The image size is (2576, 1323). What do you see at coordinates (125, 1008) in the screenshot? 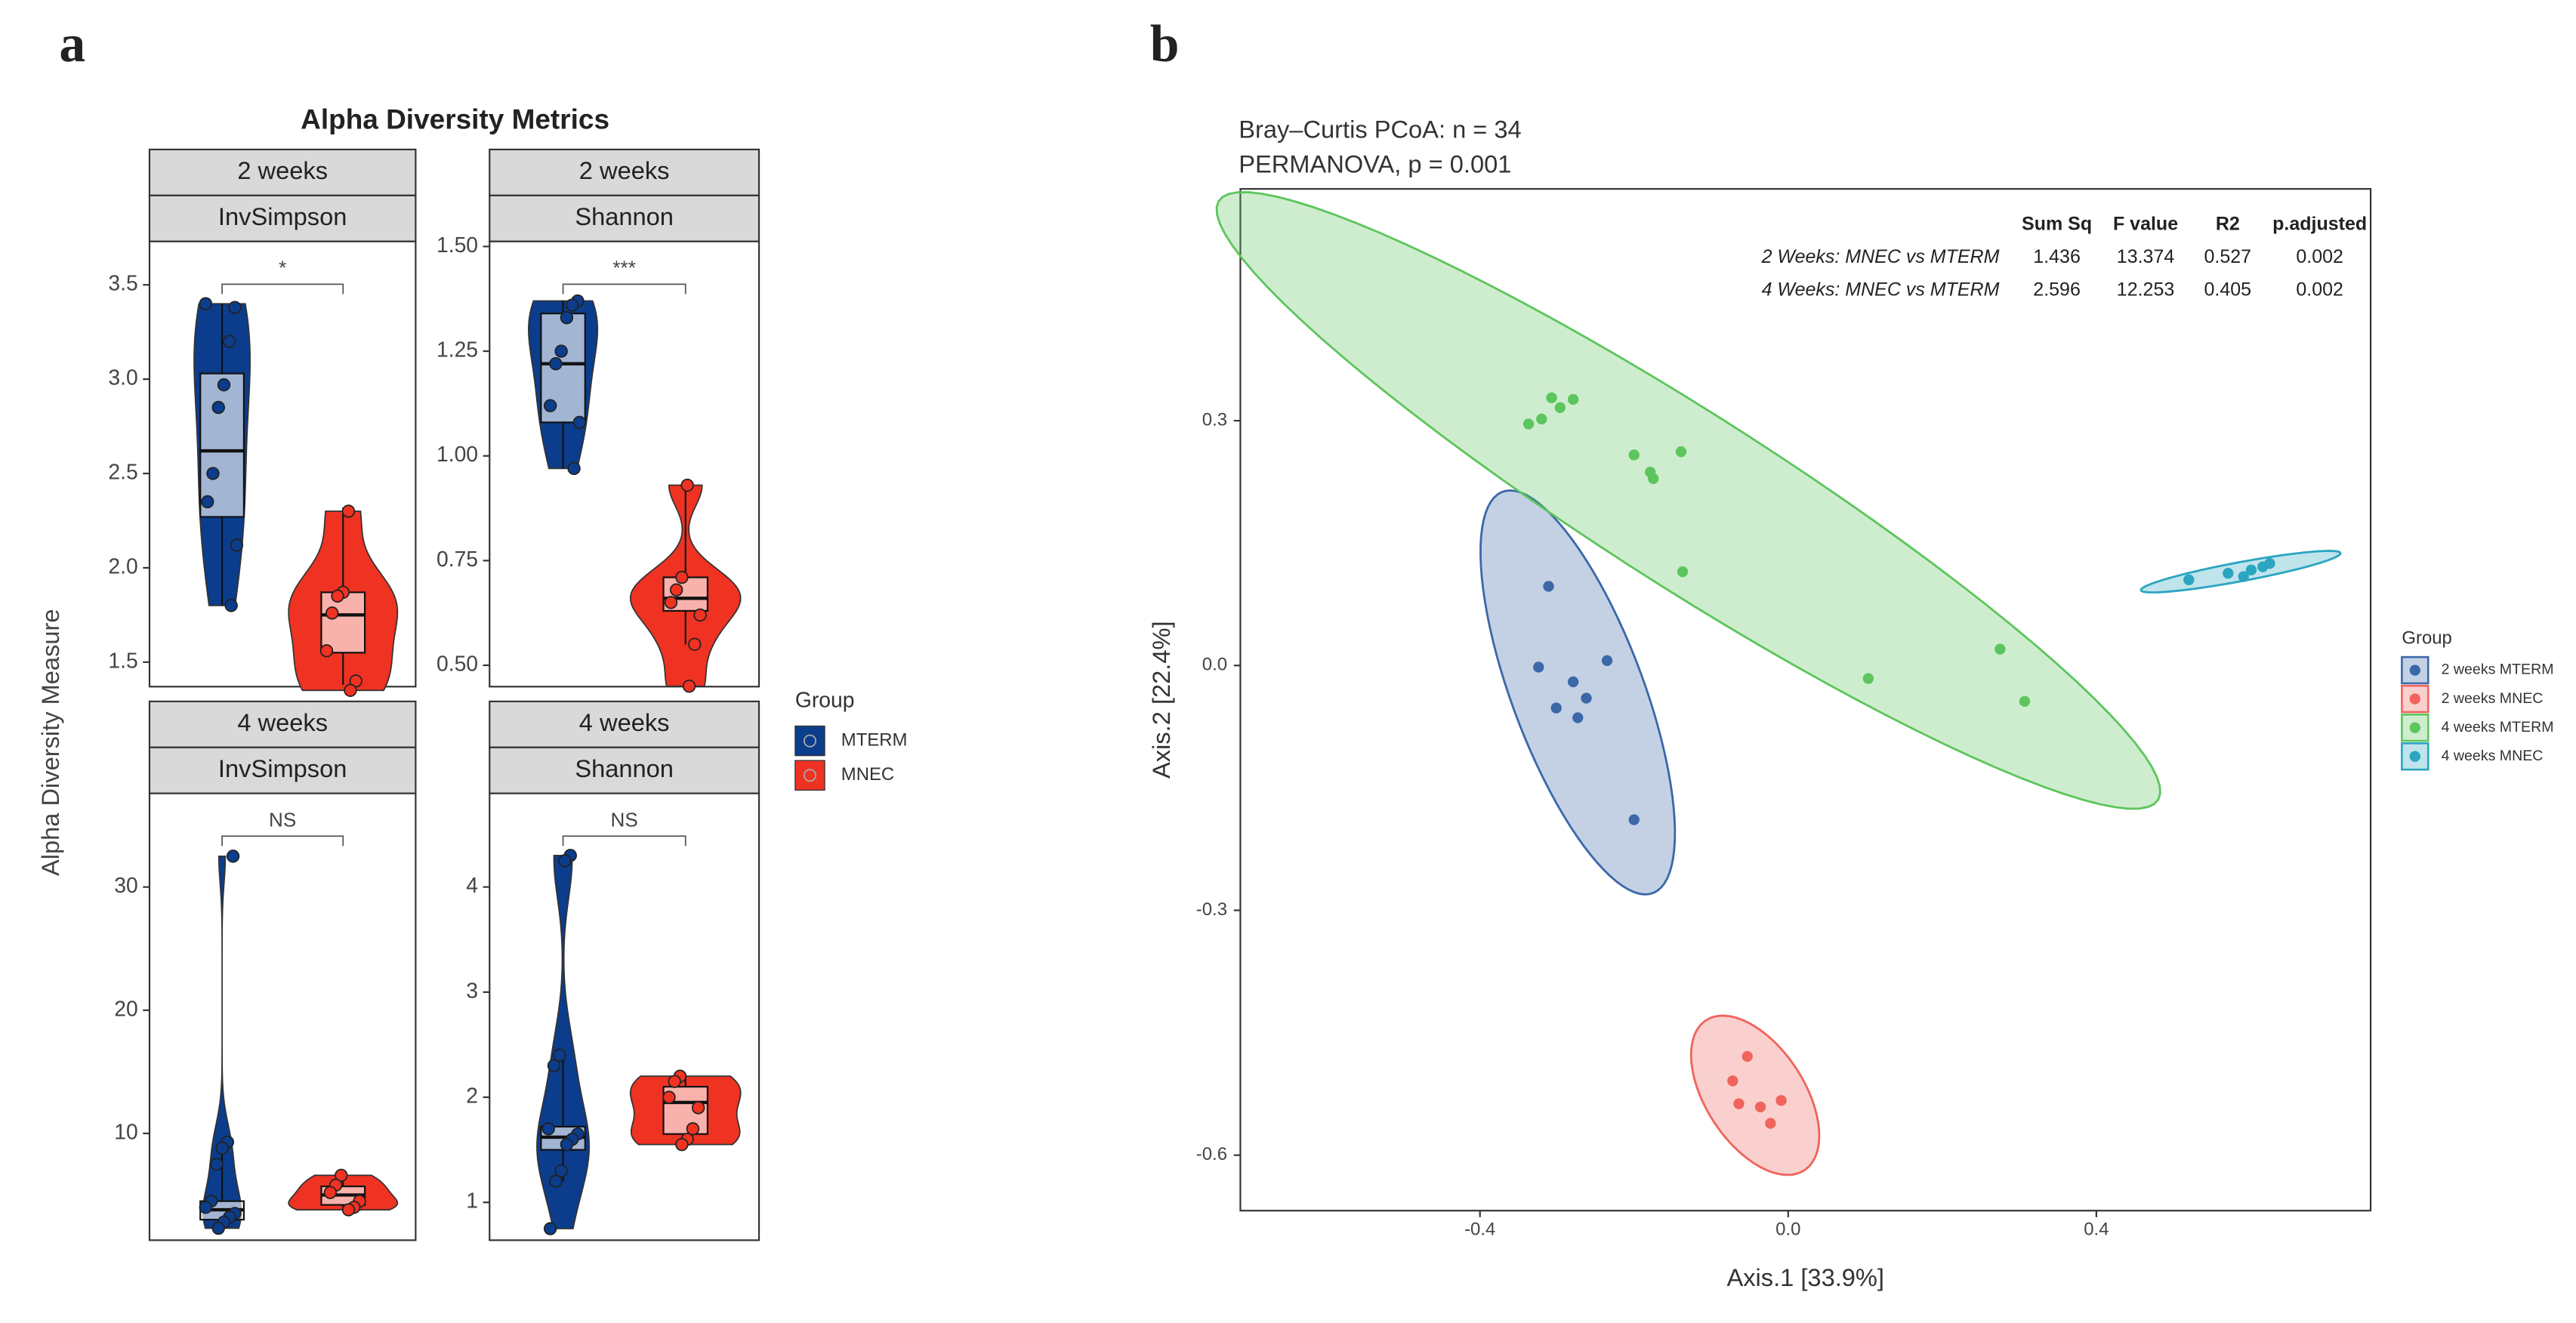
I see `y-tick-label: 20` at bounding box center [125, 1008].